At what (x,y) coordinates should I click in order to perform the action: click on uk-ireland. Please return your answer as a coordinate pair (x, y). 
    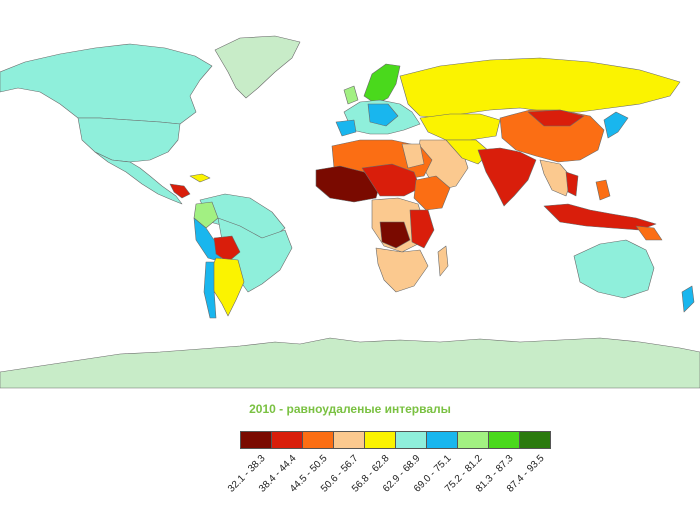
    Looking at the image, I should click on (351, 95).